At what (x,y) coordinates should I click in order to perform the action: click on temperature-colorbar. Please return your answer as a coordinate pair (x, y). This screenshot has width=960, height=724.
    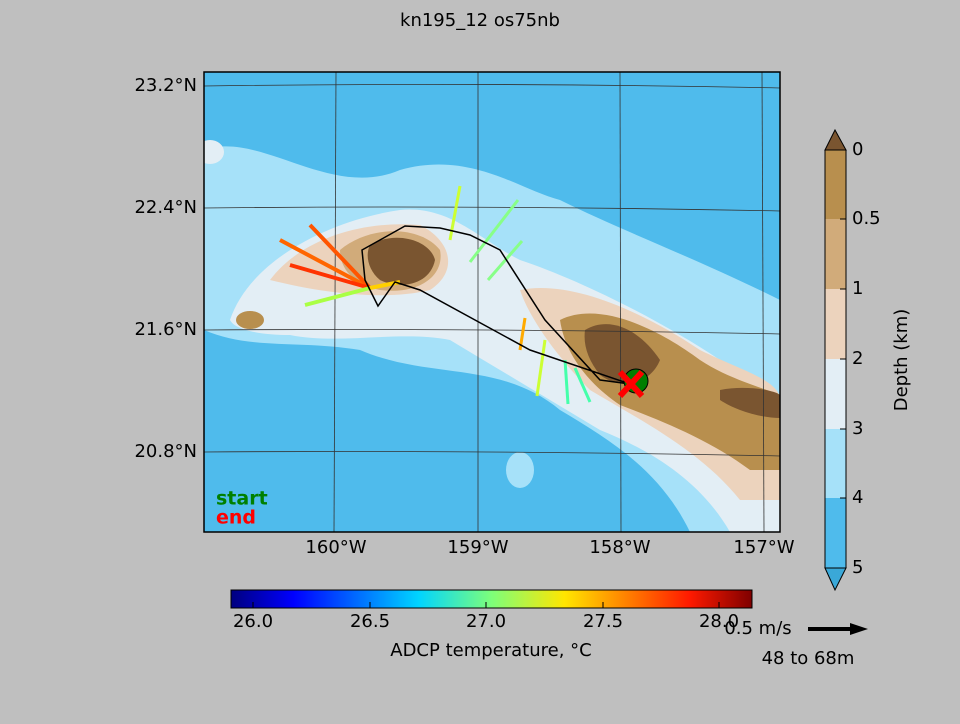
    Looking at the image, I should click on (491, 599).